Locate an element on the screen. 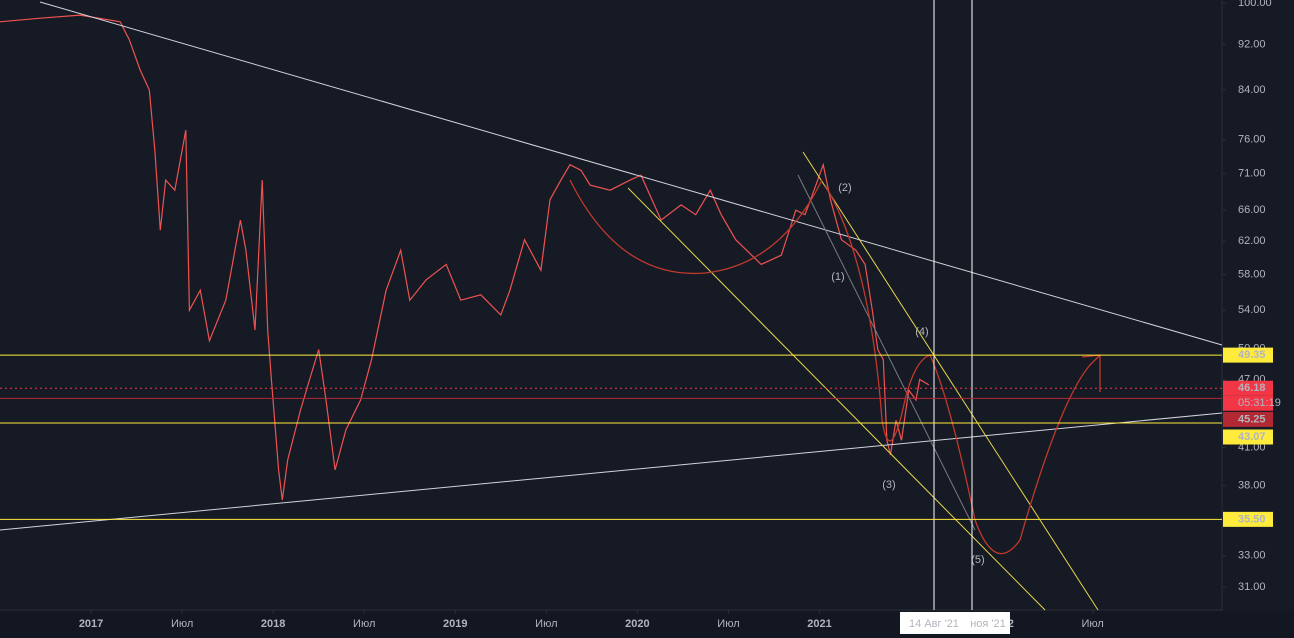 Image resolution: width=1294 pixels, height=638 pixels. y-tick-label: 58.00 is located at coordinates (1252, 275).